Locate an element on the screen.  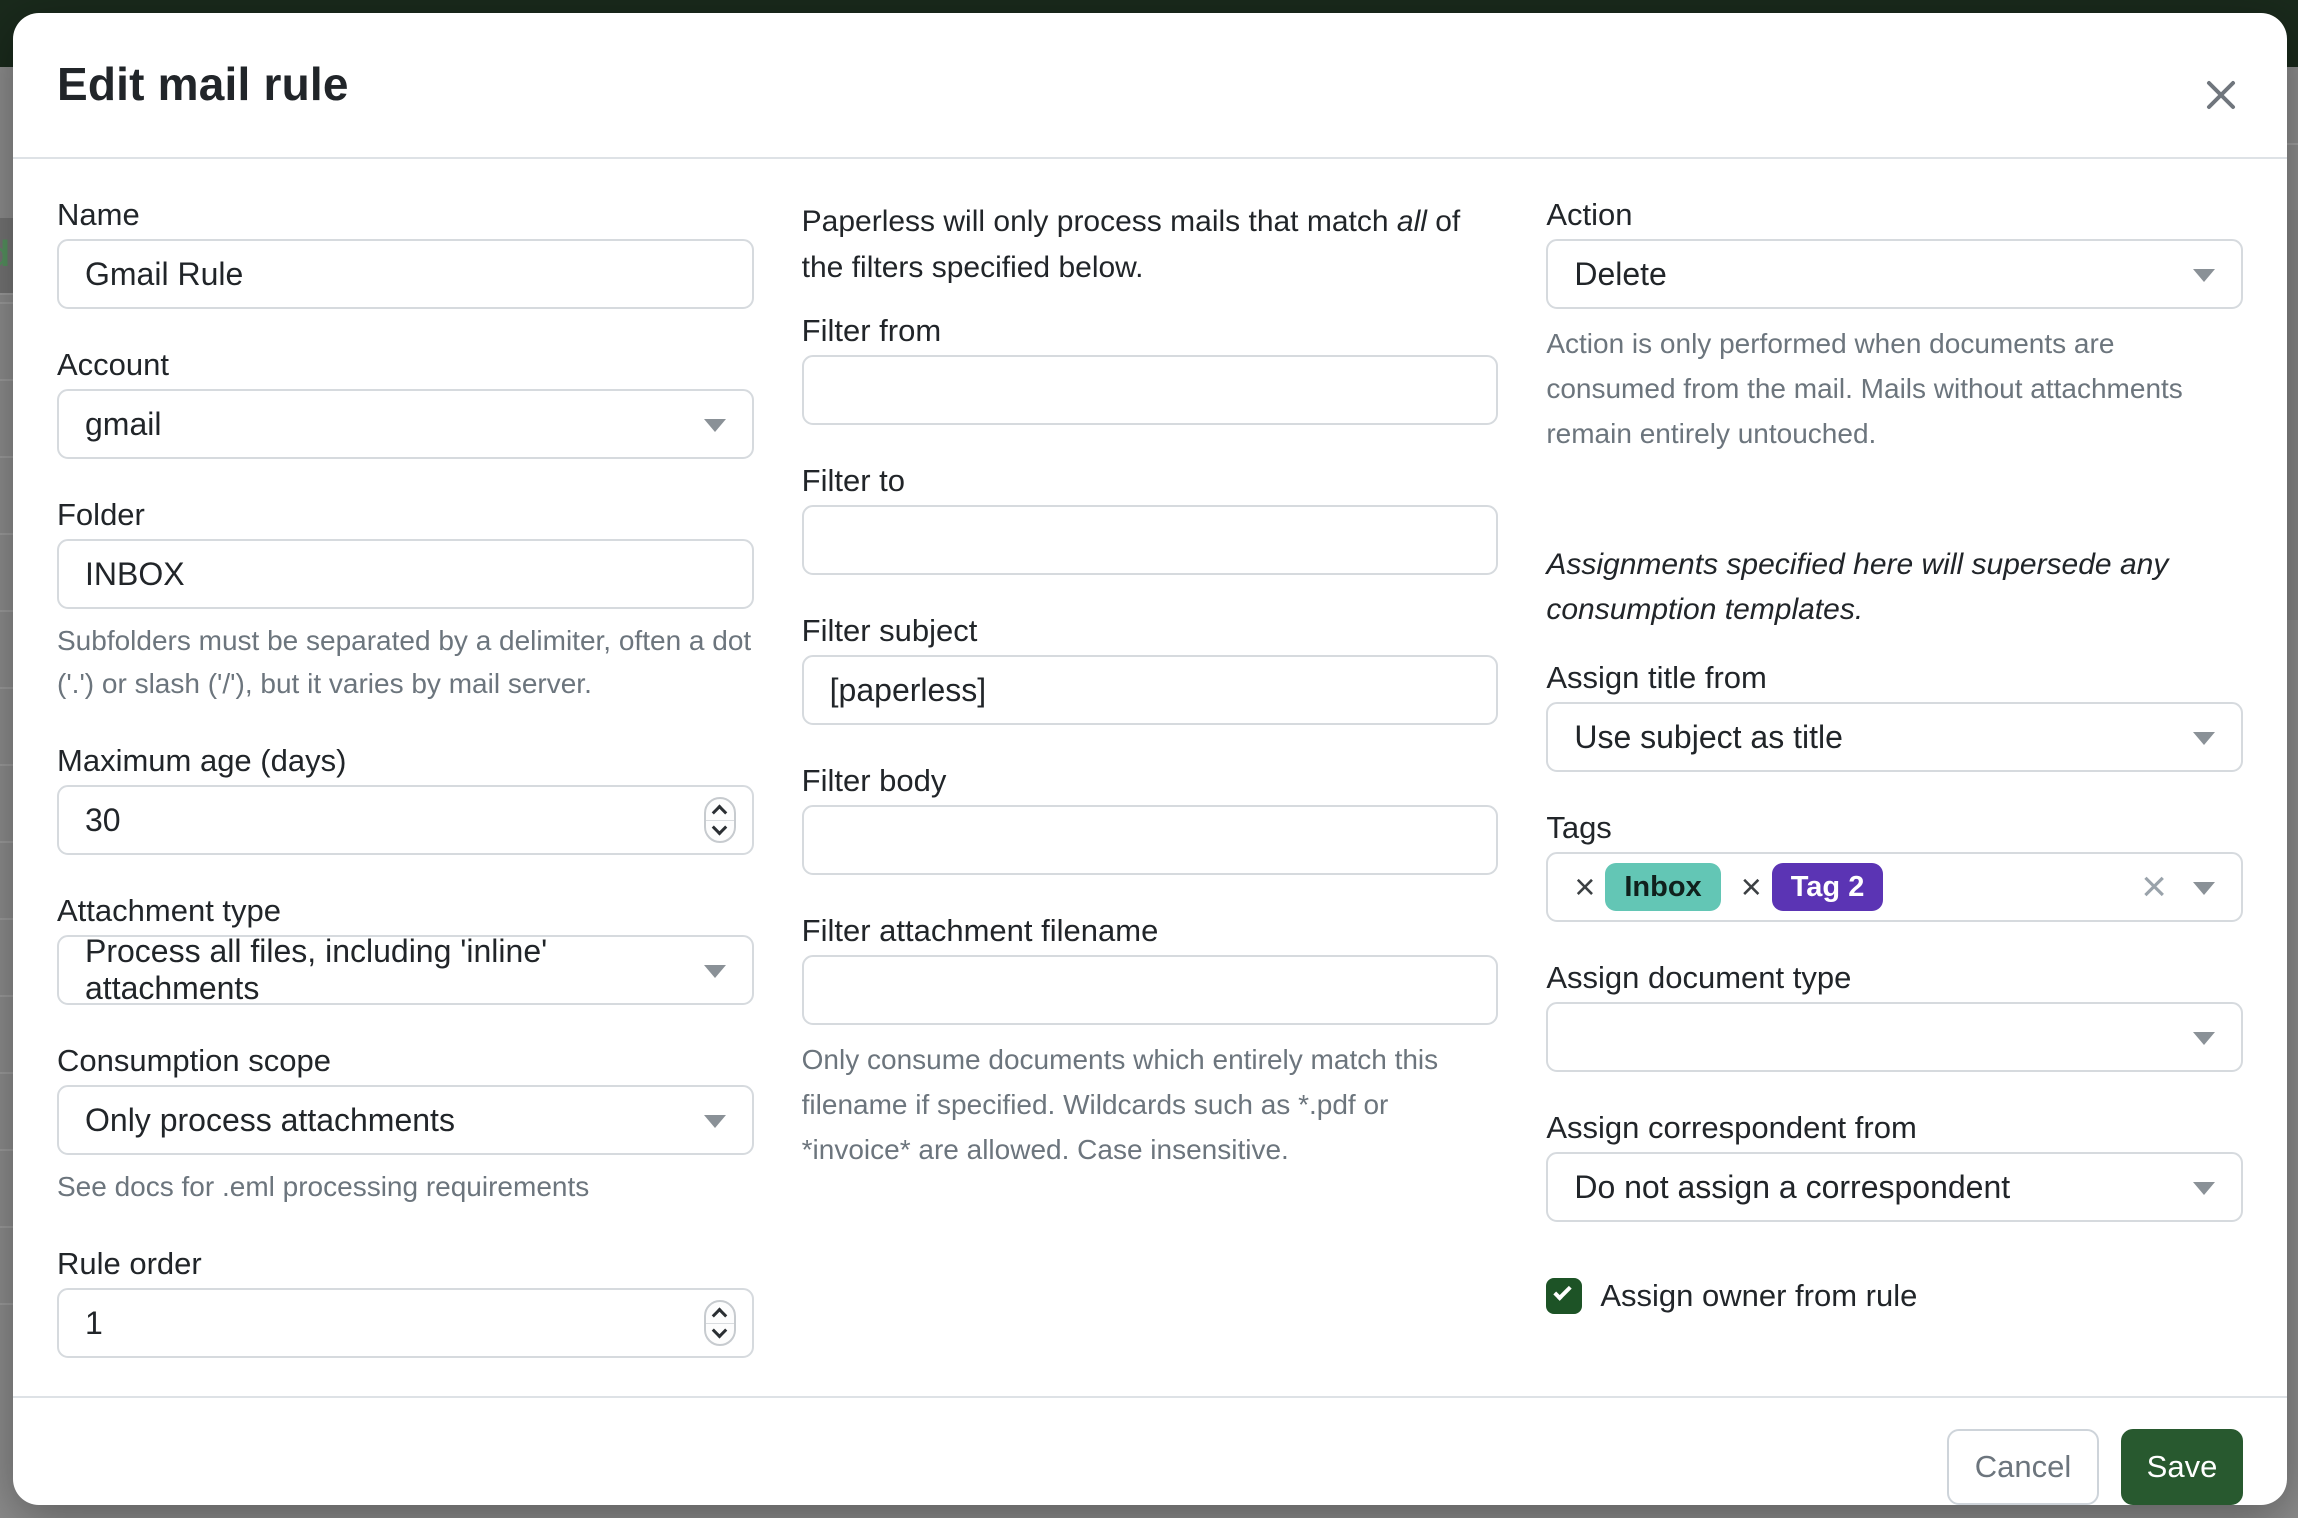
filter-from-input is located at coordinates (1150, 390).